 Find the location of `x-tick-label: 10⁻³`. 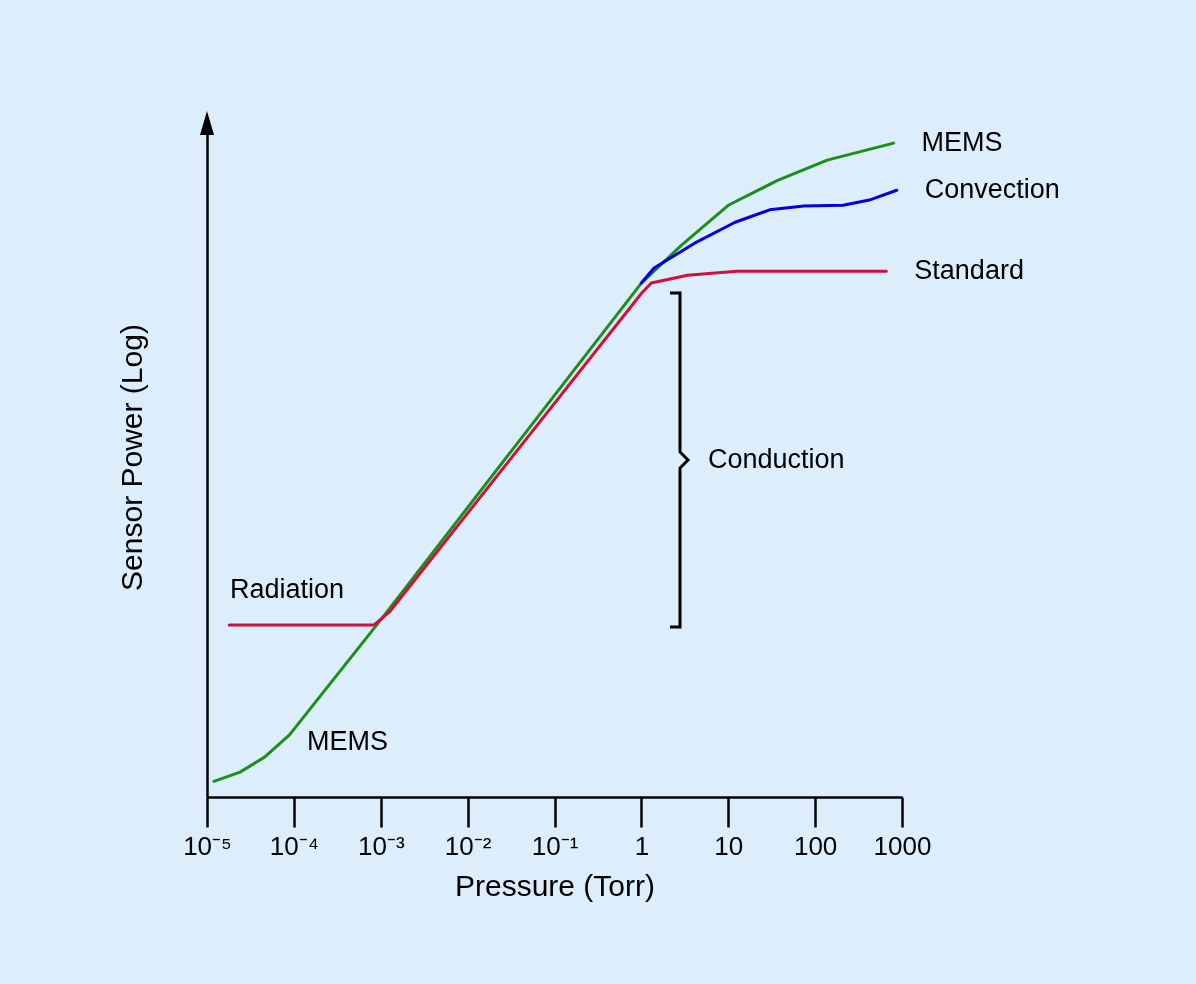

x-tick-label: 10⁻³ is located at coordinates (381, 845).